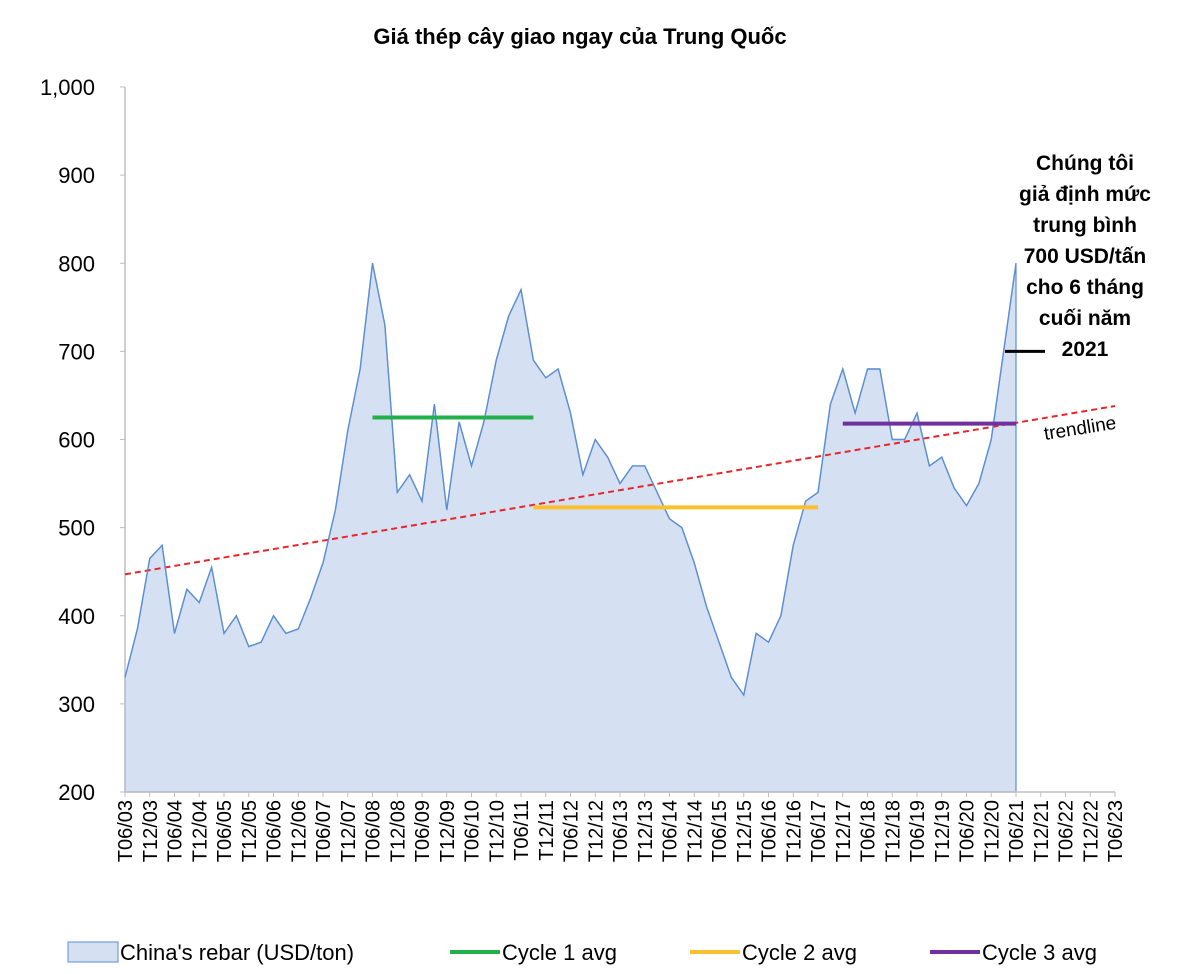 The image size is (1196, 974). I want to click on y-tick-label: 200, so click(76, 792).